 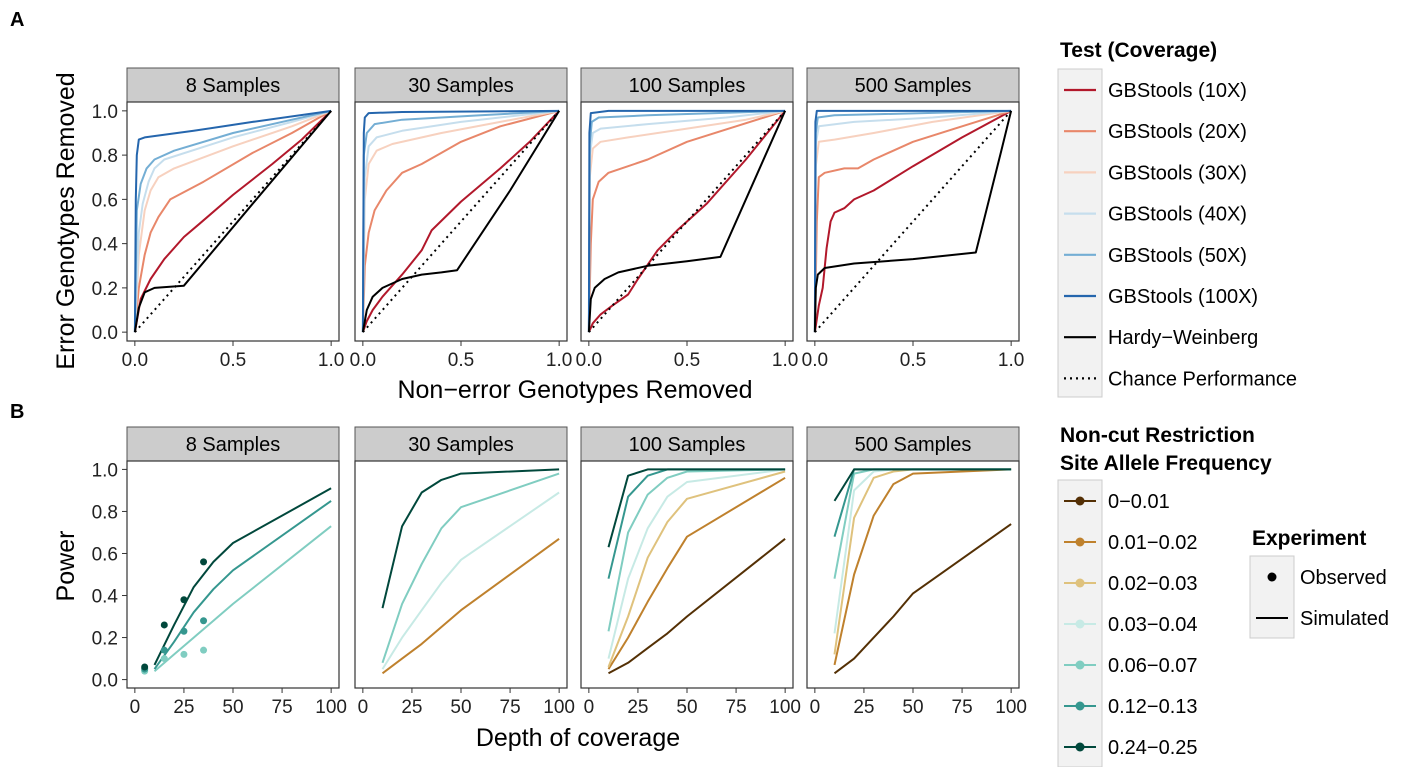 What do you see at coordinates (1139, 502) in the screenshot?
I see `legend-b-item-label: 0−0.01` at bounding box center [1139, 502].